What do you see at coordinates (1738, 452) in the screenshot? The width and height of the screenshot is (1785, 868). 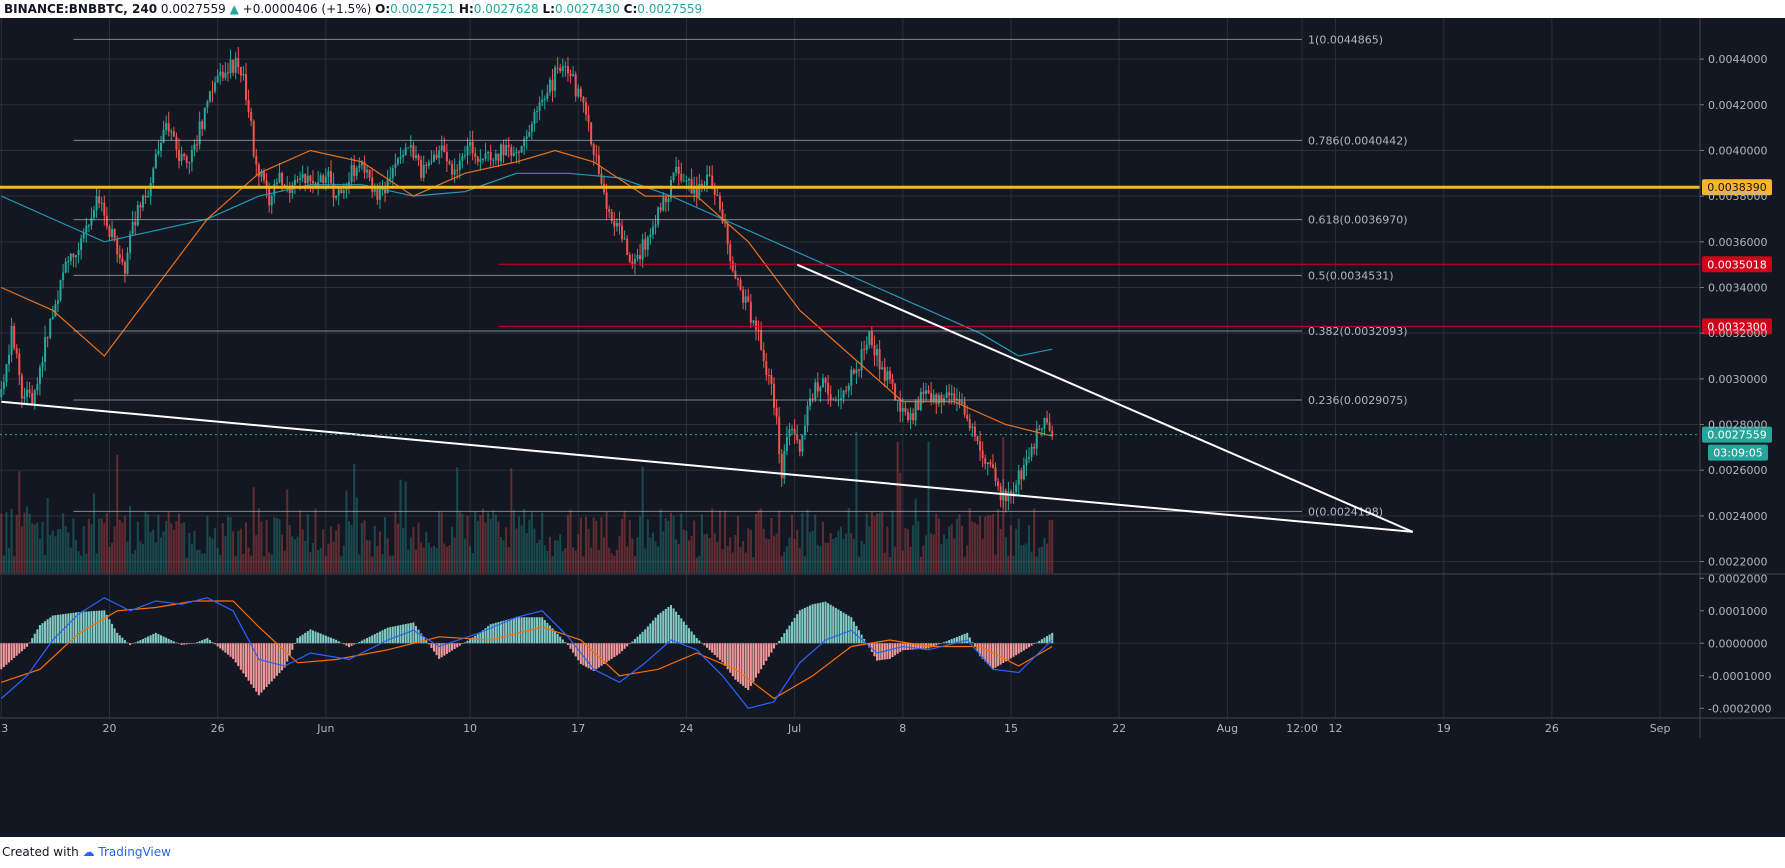 I see `countdown-badge` at bounding box center [1738, 452].